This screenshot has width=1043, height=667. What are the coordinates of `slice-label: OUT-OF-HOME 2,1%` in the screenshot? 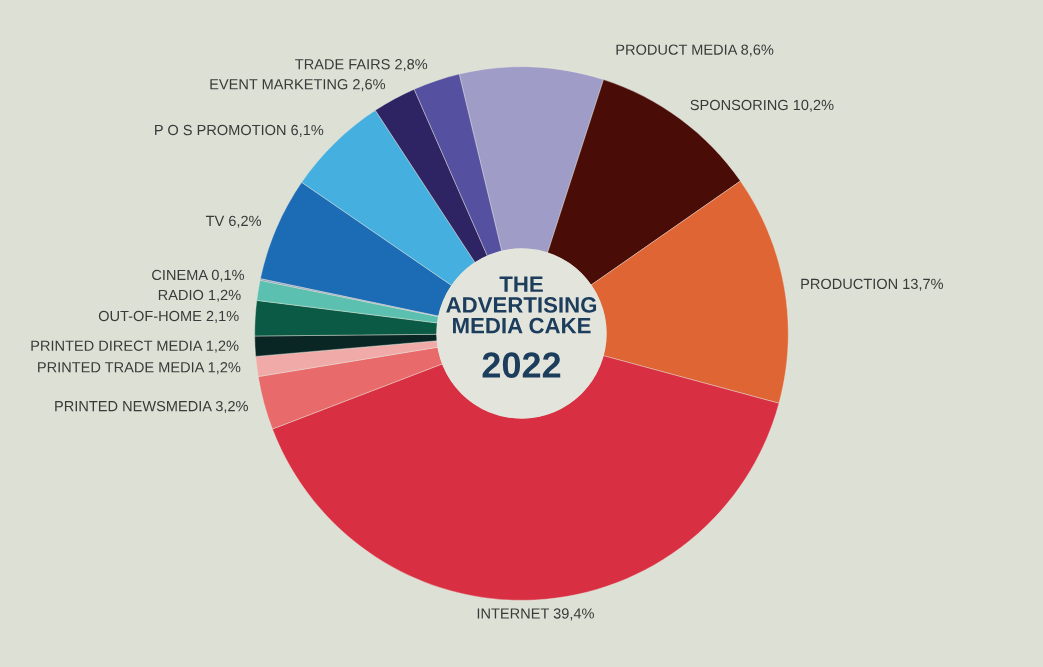 It's located at (168, 316).